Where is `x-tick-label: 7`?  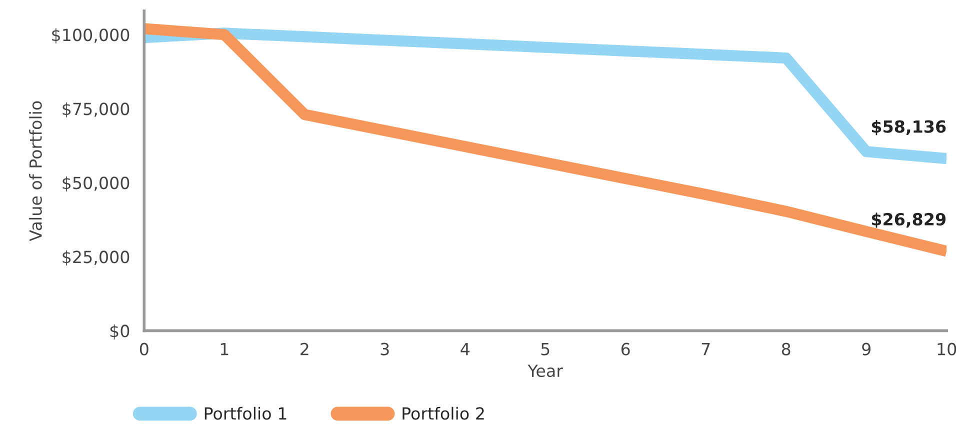 x-tick-label: 7 is located at coordinates (706, 349).